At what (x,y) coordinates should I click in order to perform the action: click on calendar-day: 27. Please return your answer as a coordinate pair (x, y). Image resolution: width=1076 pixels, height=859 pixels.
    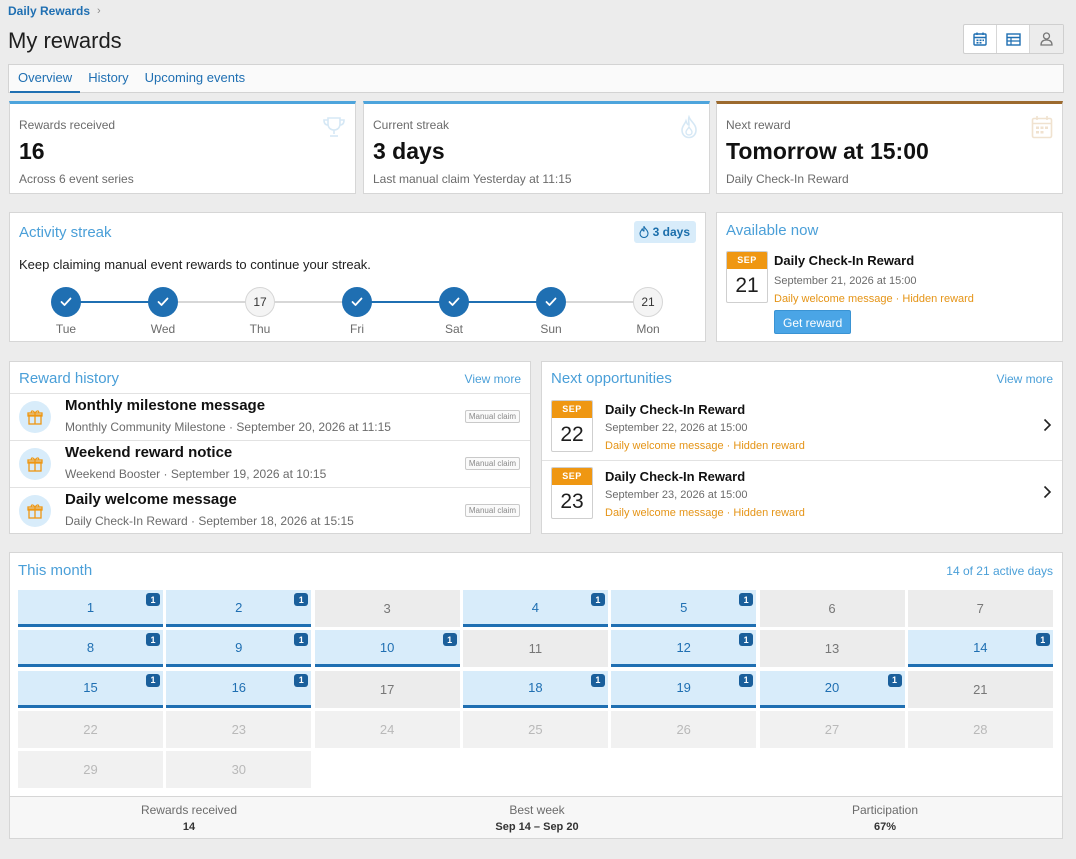
    Looking at the image, I should click on (832, 729).